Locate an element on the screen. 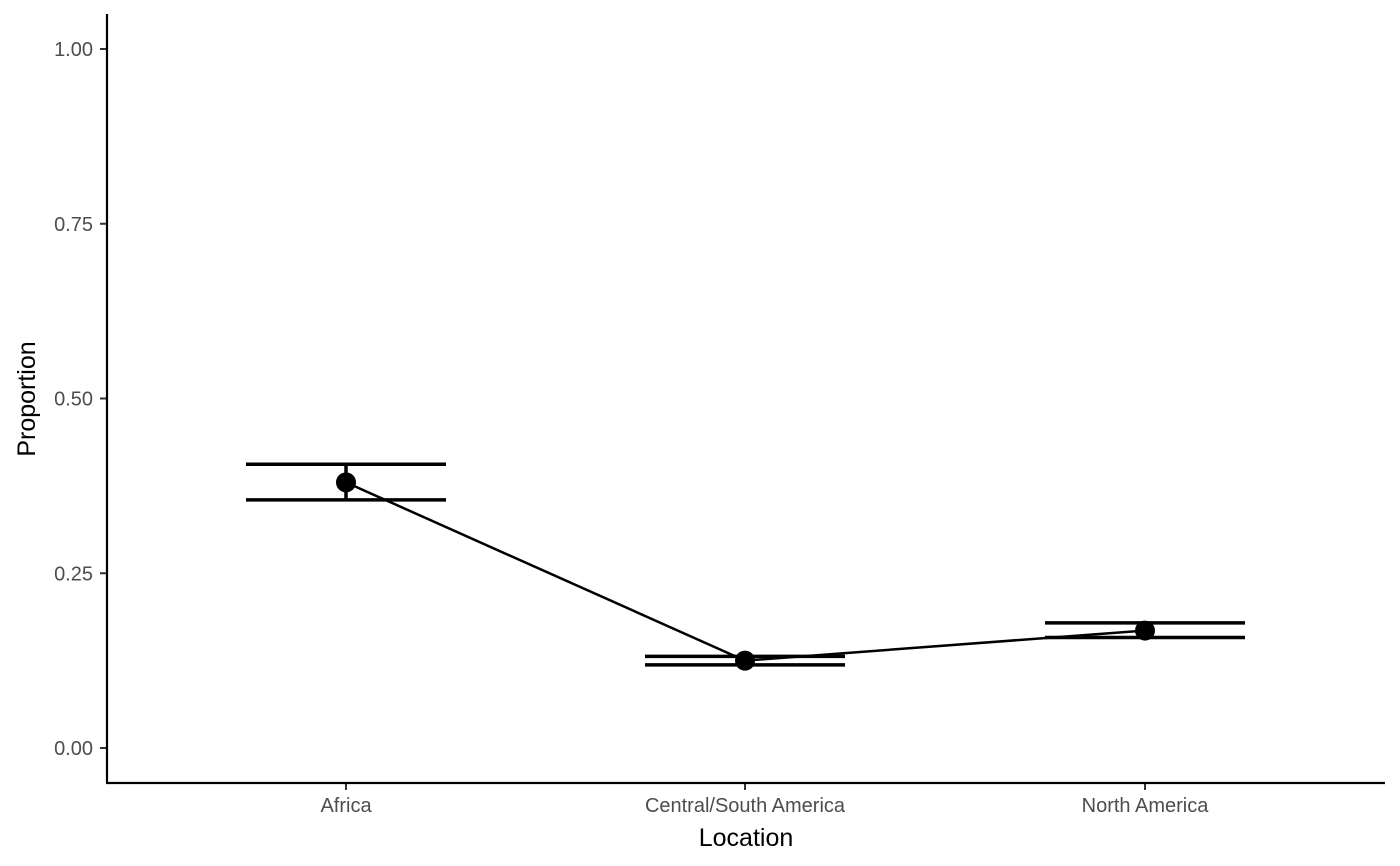 The width and height of the screenshot is (1400, 866). data-points is located at coordinates (745, 571).